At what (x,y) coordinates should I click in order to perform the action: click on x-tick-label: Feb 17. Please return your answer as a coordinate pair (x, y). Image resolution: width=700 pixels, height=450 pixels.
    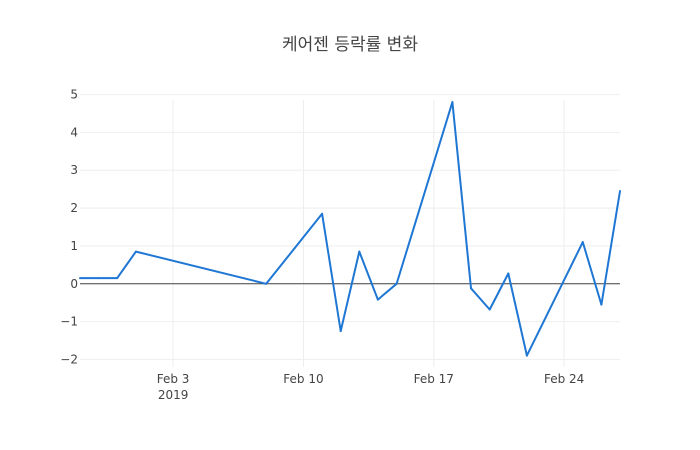
    Looking at the image, I should click on (434, 379).